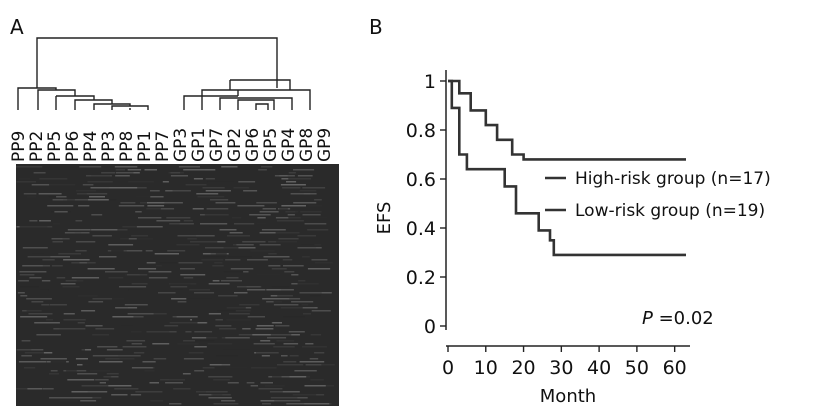 The height and width of the screenshot is (406, 816). What do you see at coordinates (637, 368) in the screenshot?
I see `x-tick-label: 50` at bounding box center [637, 368].